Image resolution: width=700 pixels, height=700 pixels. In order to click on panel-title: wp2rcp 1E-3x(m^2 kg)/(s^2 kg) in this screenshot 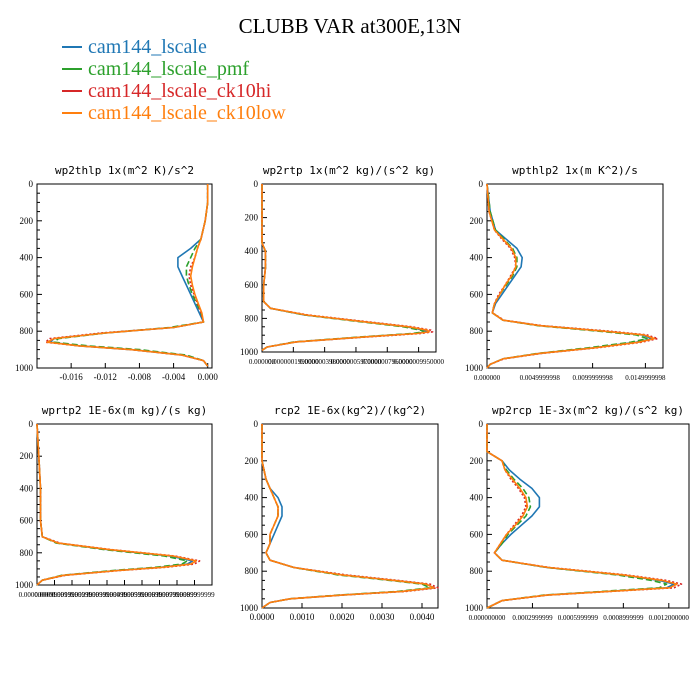, I will do `click(588, 410)`.